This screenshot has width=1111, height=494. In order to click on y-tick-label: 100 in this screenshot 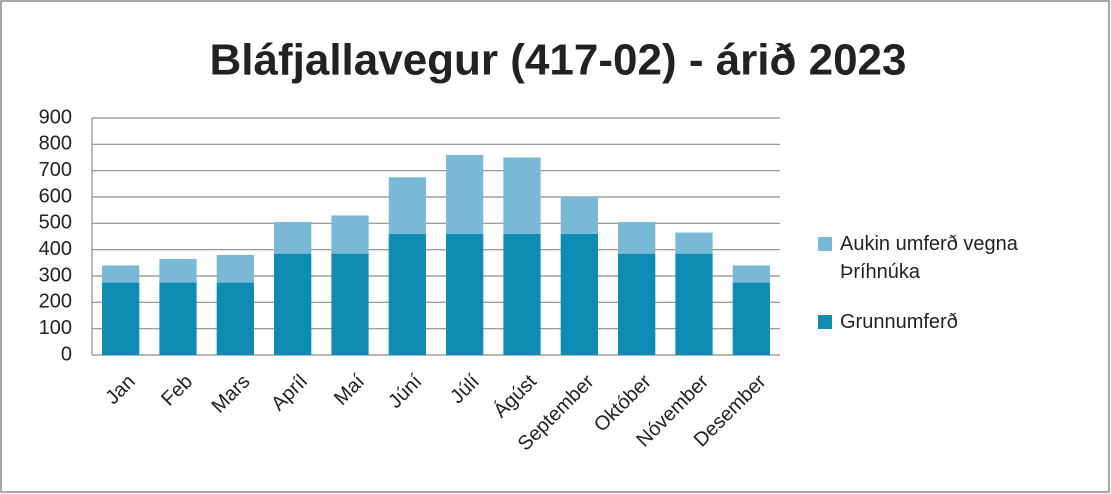, I will do `click(55, 328)`.